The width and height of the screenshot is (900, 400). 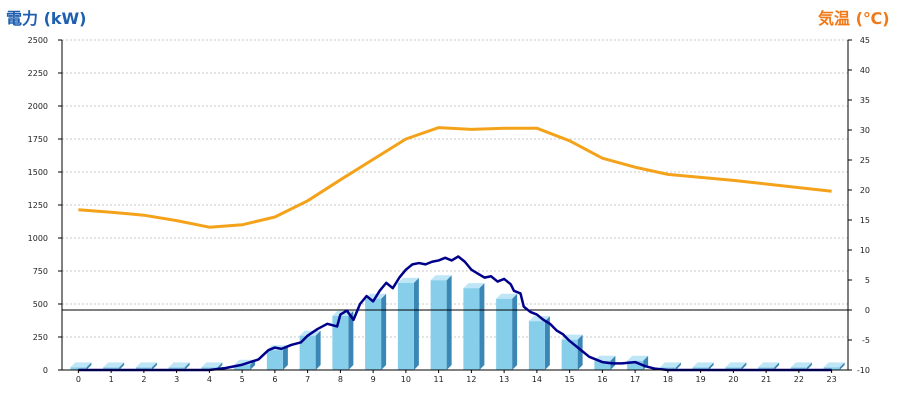 I want to click on x-tick-label: 7, so click(x=307, y=379).